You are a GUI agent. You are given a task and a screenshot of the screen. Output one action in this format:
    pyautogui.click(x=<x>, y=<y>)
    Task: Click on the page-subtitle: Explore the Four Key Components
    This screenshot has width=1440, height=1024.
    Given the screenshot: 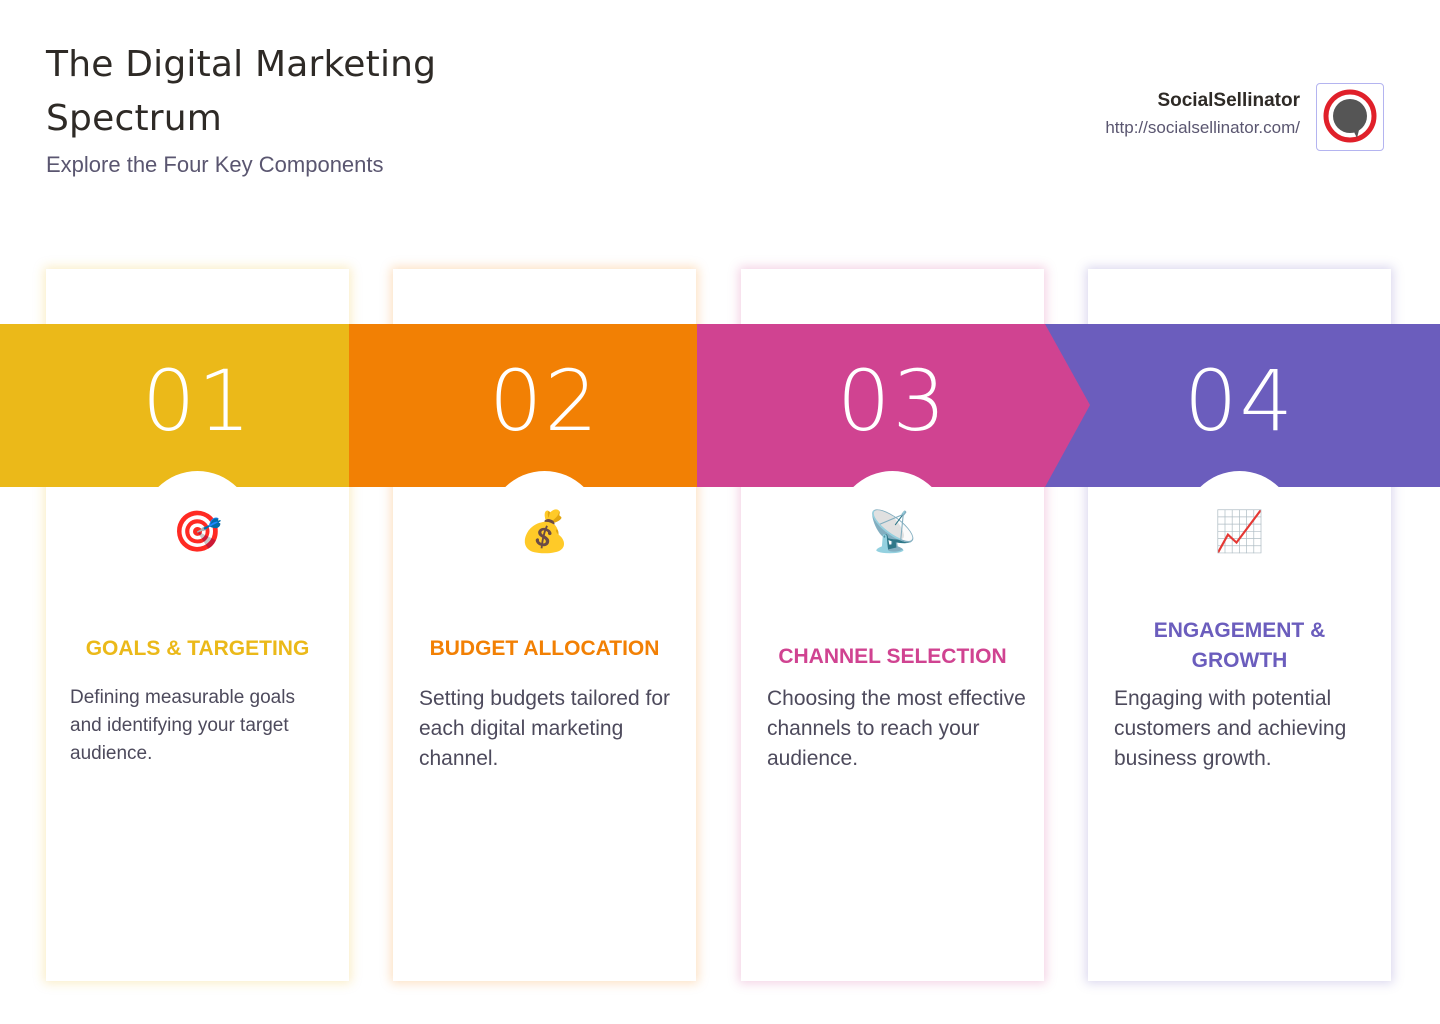 What is the action you would take?
    pyautogui.click(x=215, y=164)
    